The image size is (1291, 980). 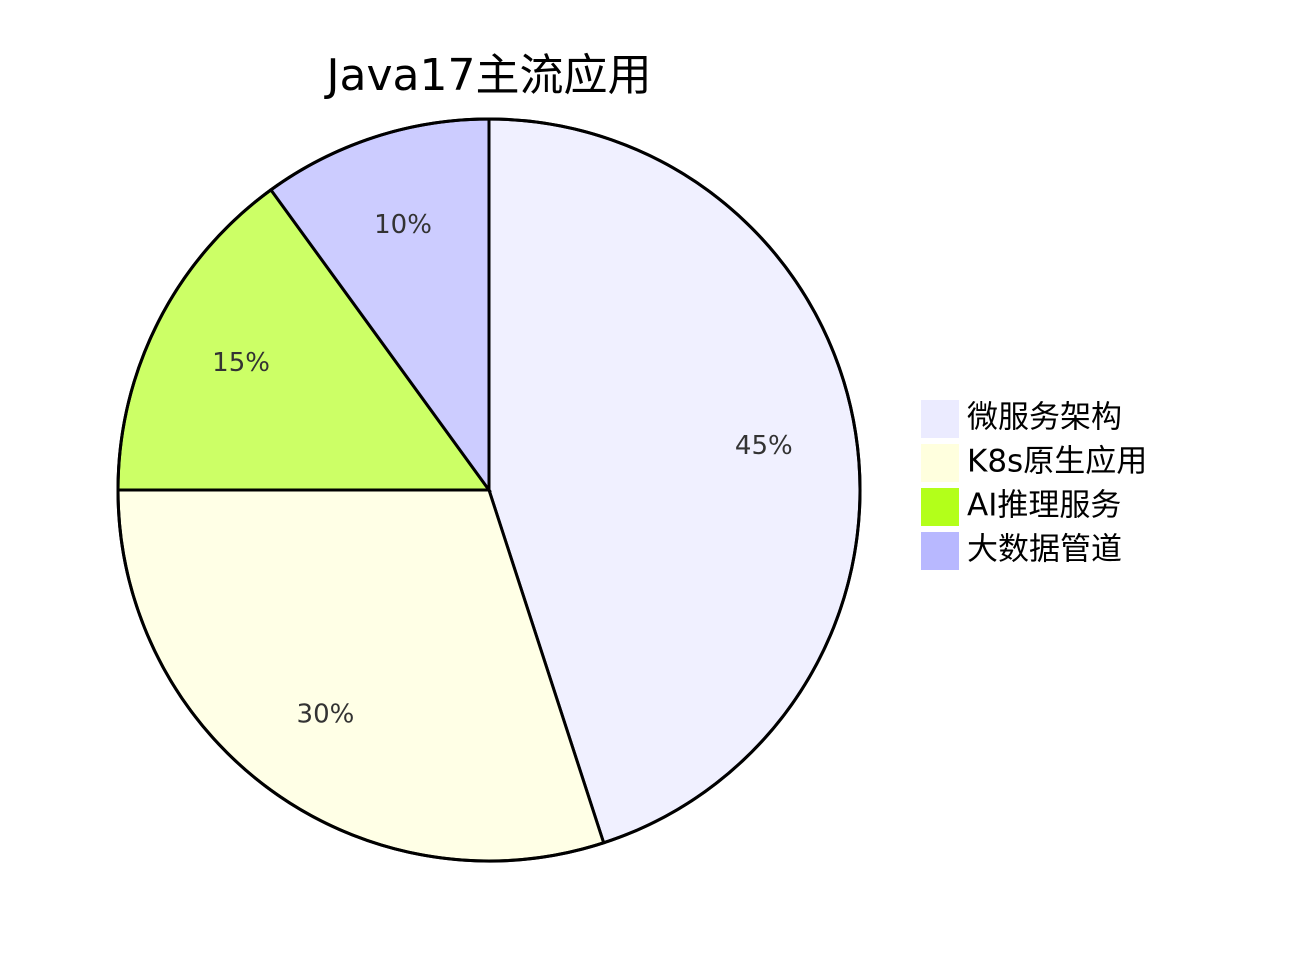 What do you see at coordinates (403, 225) in the screenshot?
I see `slice-percent-label: 10%` at bounding box center [403, 225].